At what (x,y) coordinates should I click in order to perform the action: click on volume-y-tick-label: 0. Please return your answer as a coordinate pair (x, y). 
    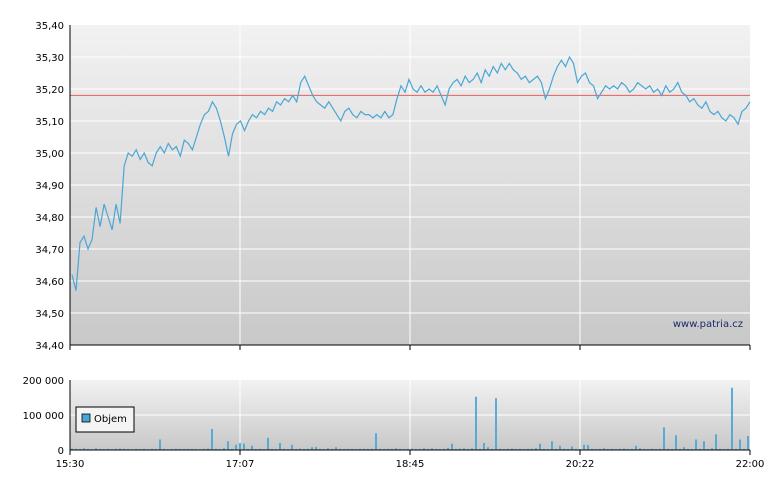
    Looking at the image, I should click on (61, 451).